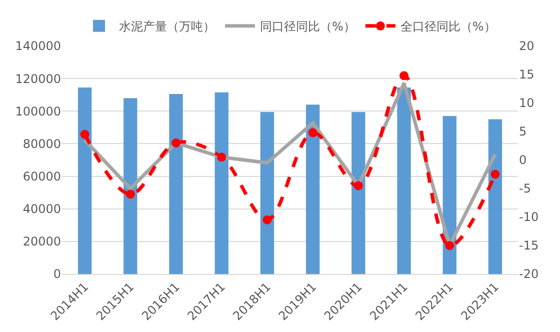  I want to click on y2-tick-label: -5, so click(525, 189).